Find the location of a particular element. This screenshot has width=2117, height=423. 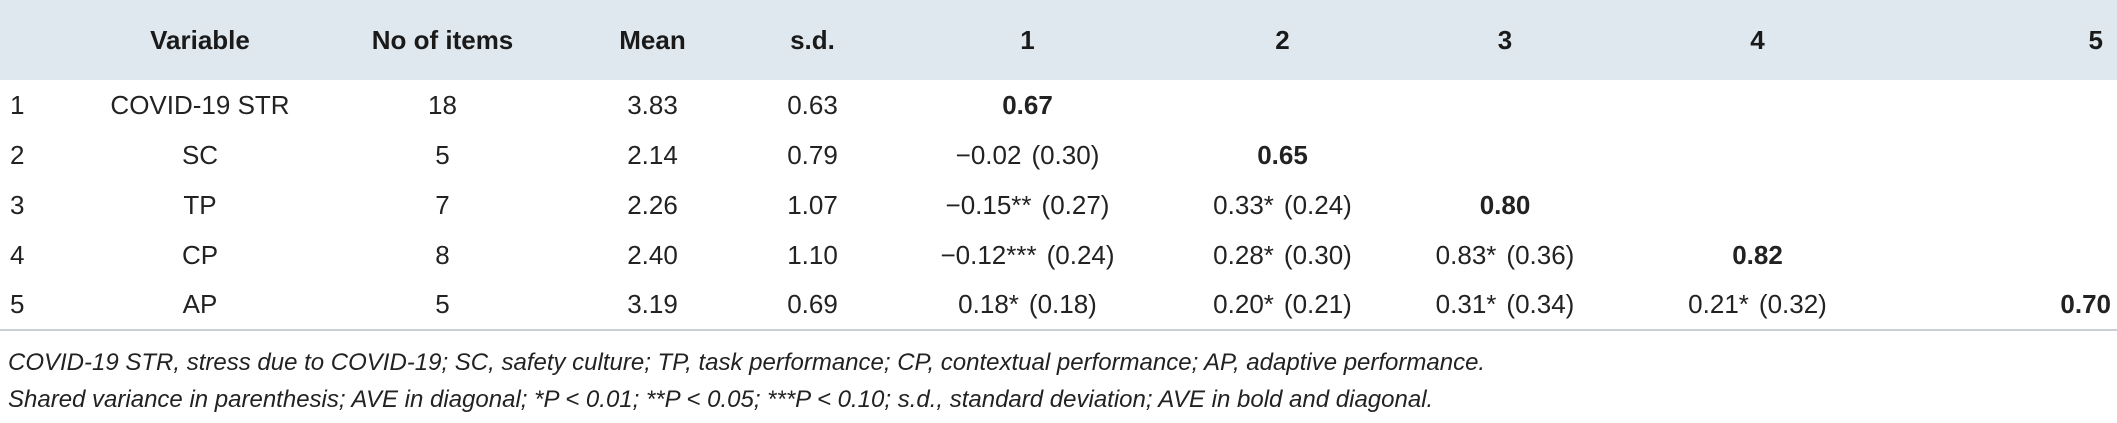

row-items: 7 is located at coordinates (442, 204).